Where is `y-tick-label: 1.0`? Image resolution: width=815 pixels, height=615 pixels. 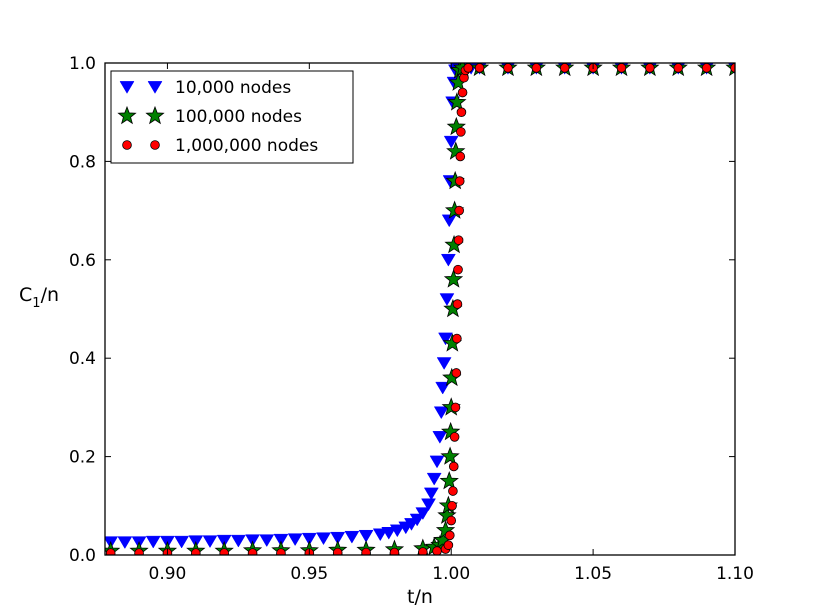 y-tick-label: 1.0 is located at coordinates (82, 64).